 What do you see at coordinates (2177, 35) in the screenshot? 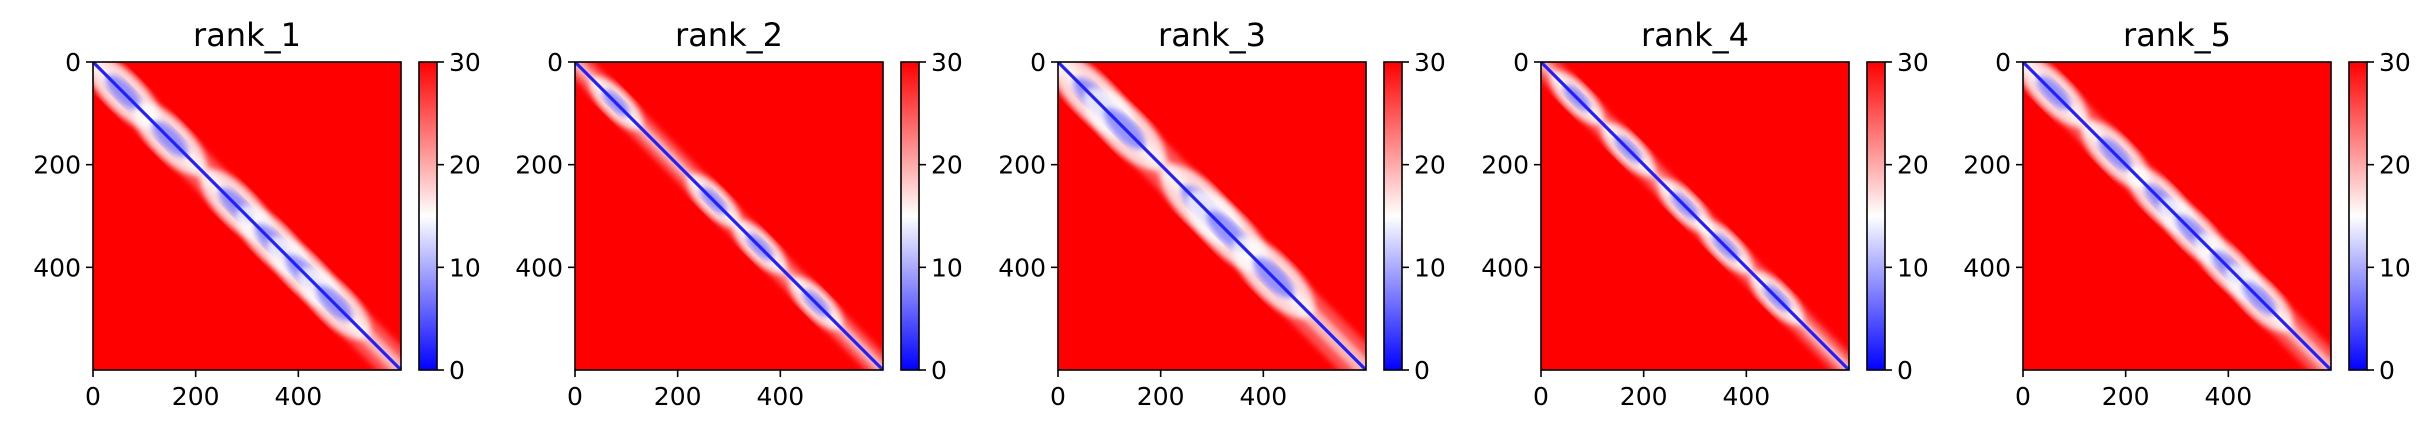
I see `panel-title: rank_5` at bounding box center [2177, 35].